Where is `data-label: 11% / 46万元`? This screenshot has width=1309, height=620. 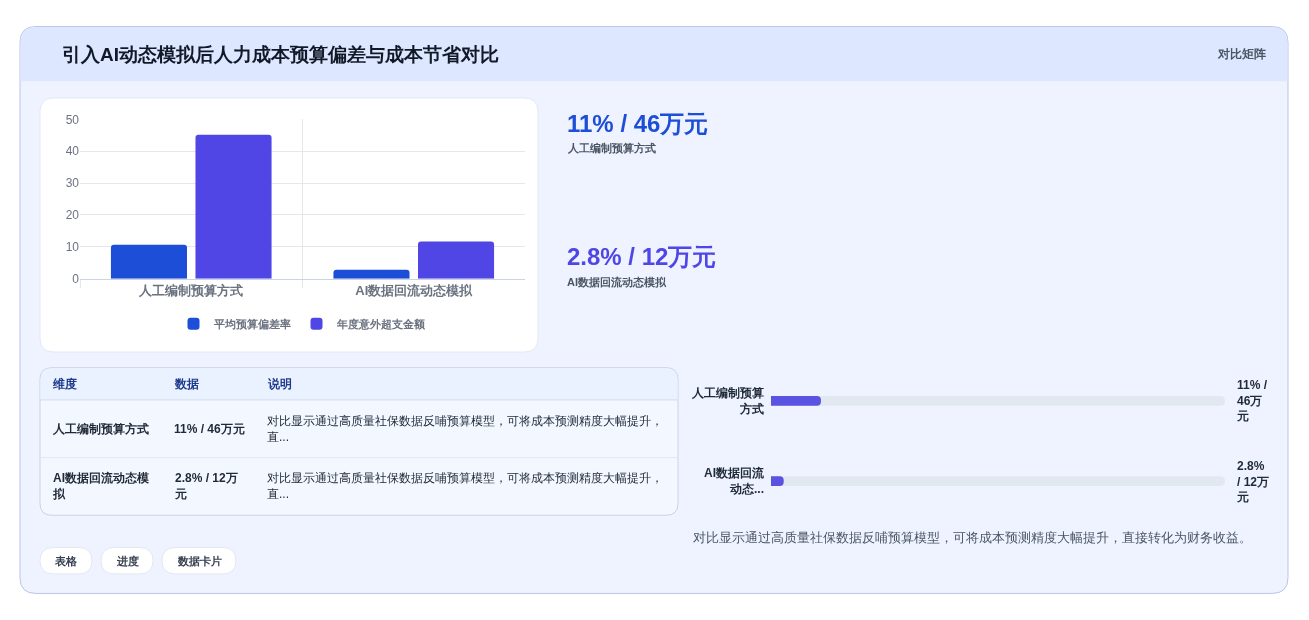 data-label: 11% / 46万元 is located at coordinates (1252, 401).